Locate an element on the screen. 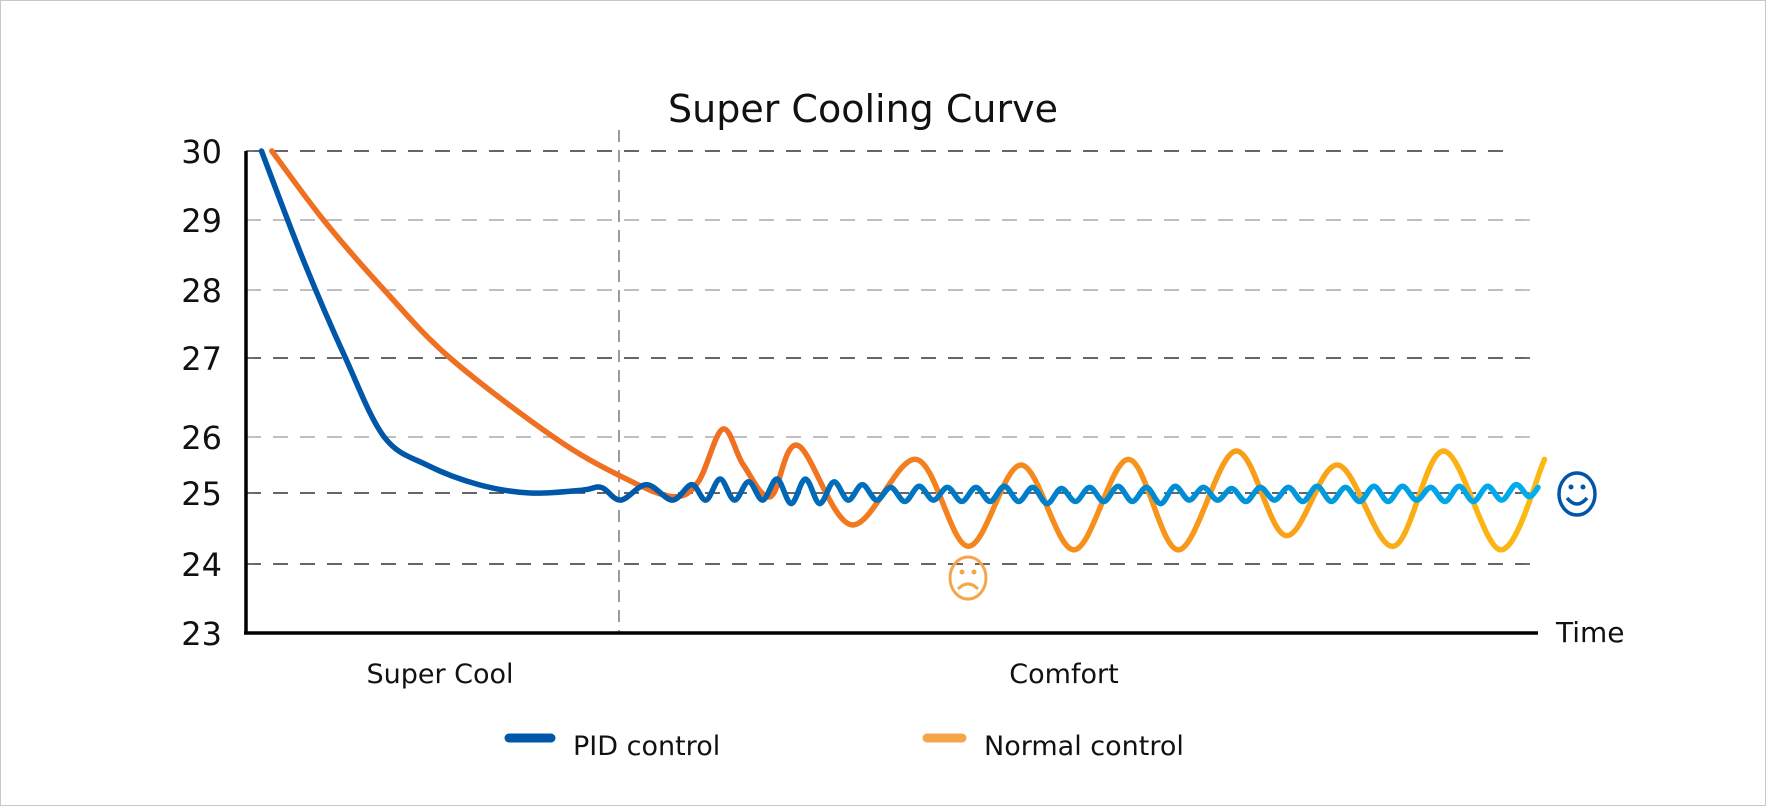  y-tick-label: 26 is located at coordinates (201, 438).